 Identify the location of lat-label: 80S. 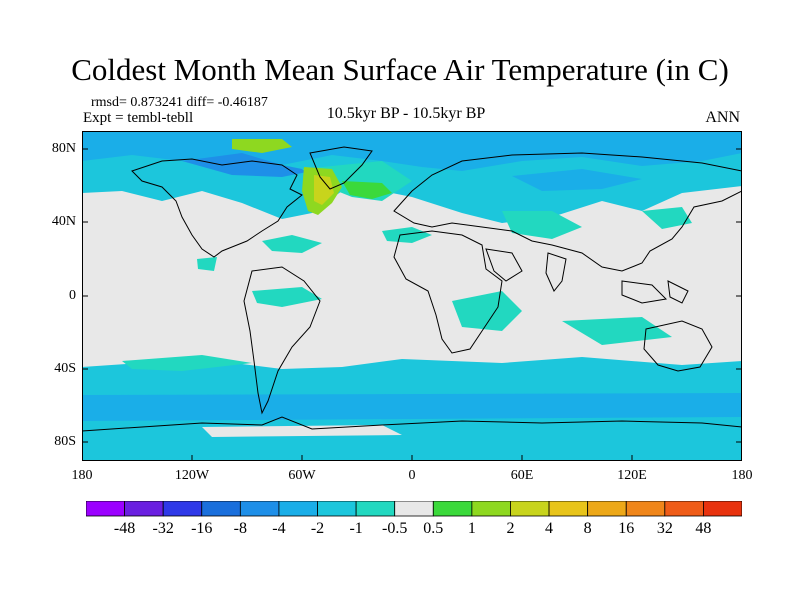
(65, 441).